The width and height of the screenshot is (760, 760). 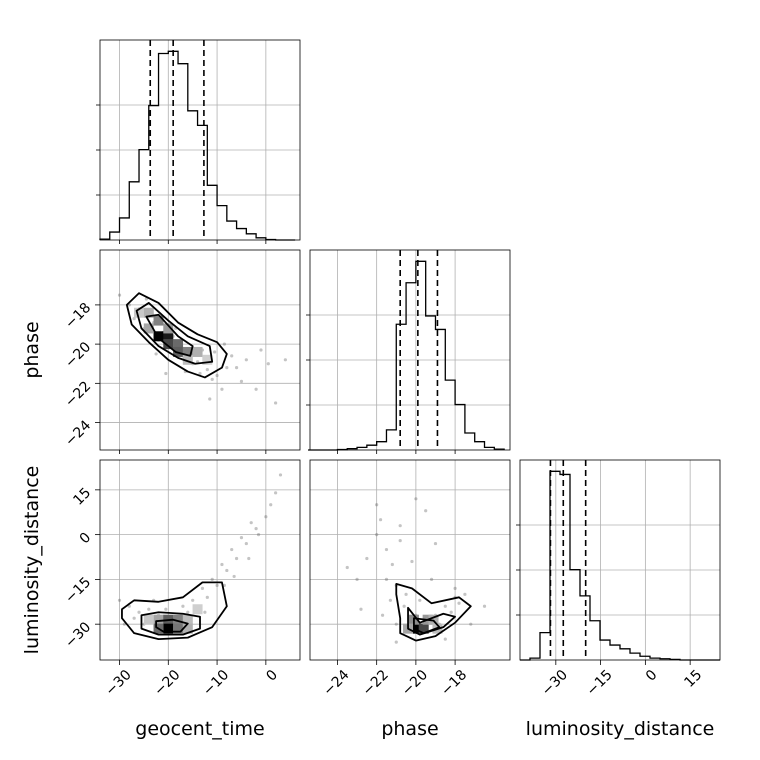 I want to click on panel-luminosity-distance-vs-geocent-time-content, so click(x=200, y=557).